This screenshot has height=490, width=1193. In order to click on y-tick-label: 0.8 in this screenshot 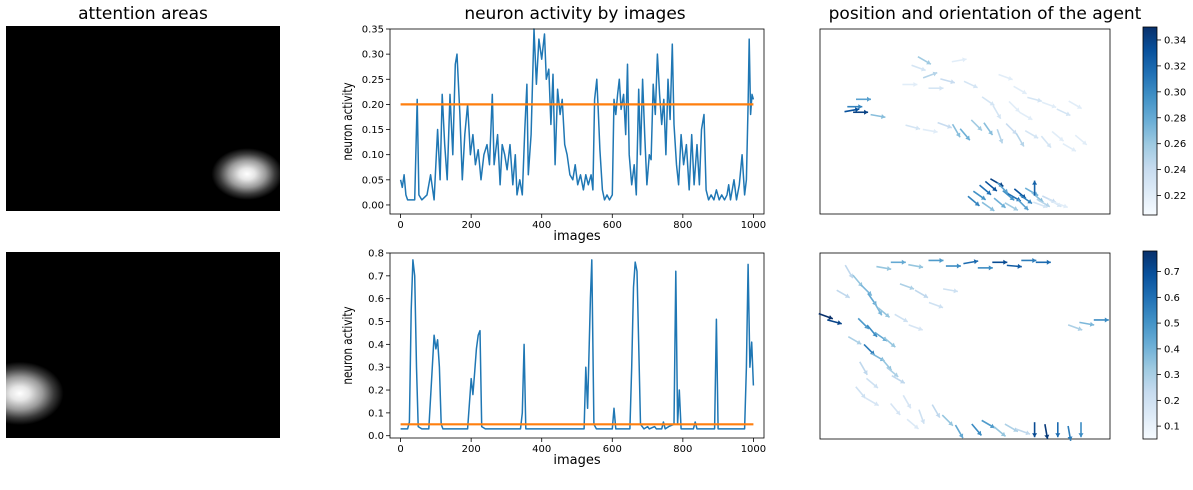, I will do `click(376, 254)`.